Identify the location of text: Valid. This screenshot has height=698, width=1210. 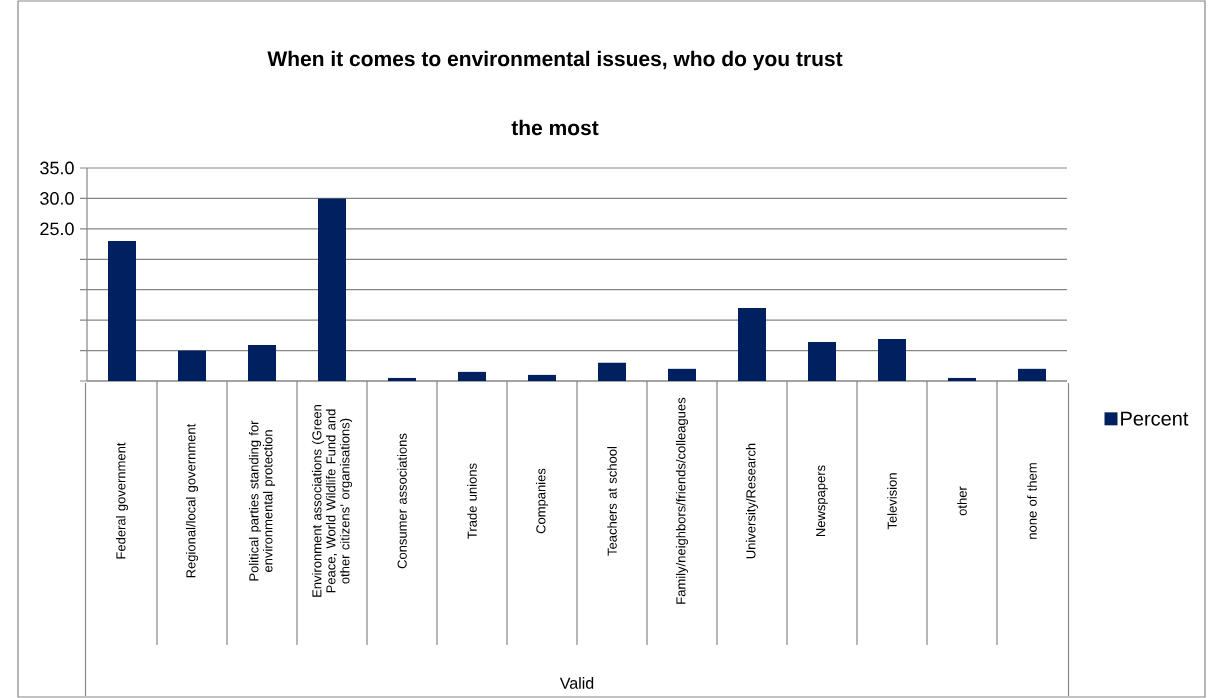
(576, 683).